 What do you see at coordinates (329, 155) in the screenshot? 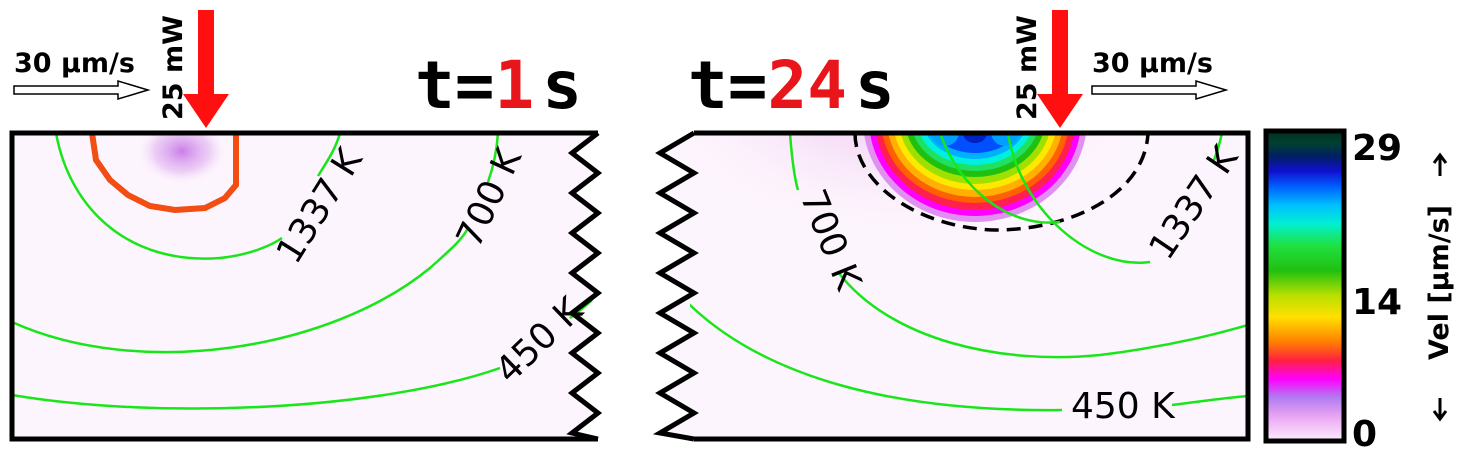
I see `left-isotherm-1337b` at bounding box center [329, 155].